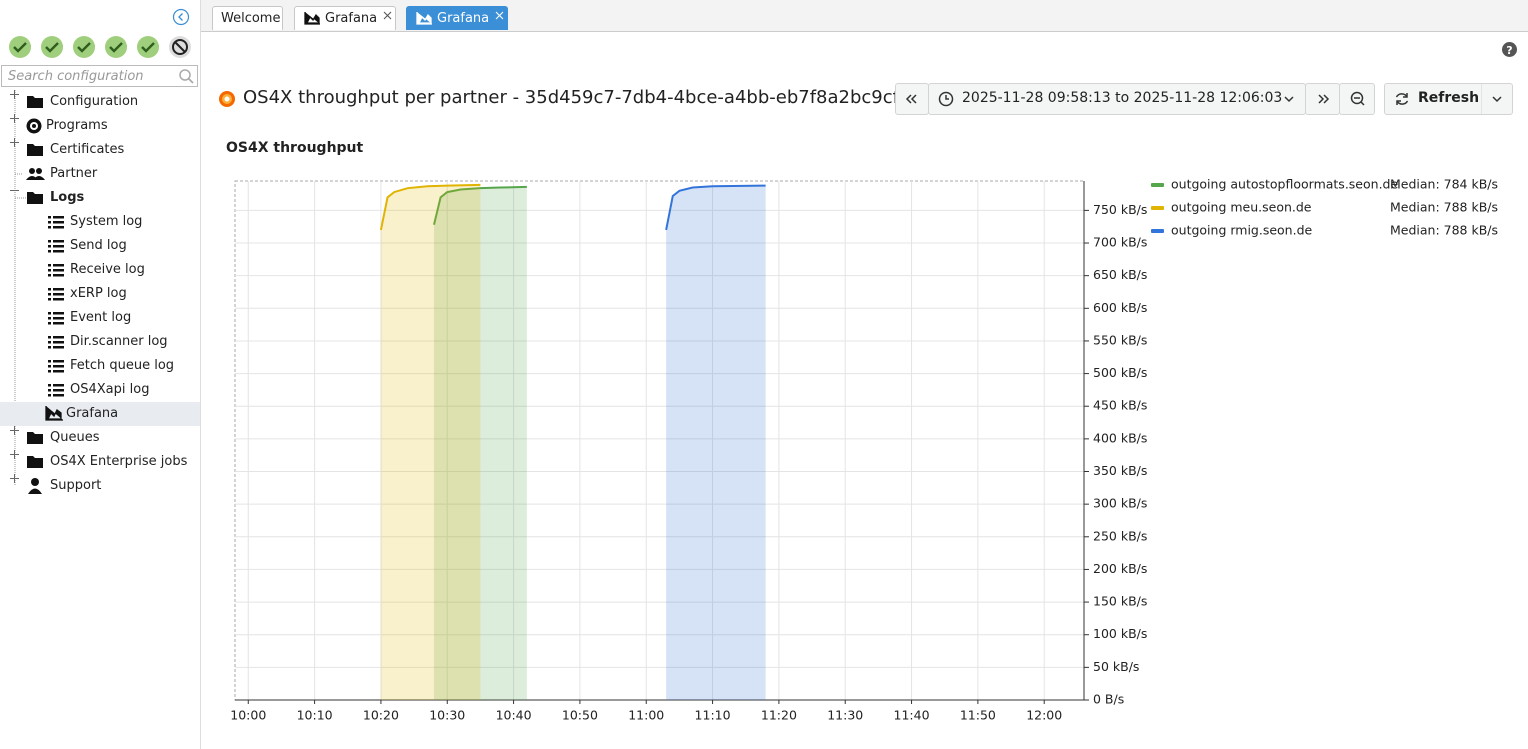 This screenshot has height=749, width=1528. Describe the element at coordinates (1120, 437) in the screenshot. I see `y-tick-label: 400 kB/s` at that location.